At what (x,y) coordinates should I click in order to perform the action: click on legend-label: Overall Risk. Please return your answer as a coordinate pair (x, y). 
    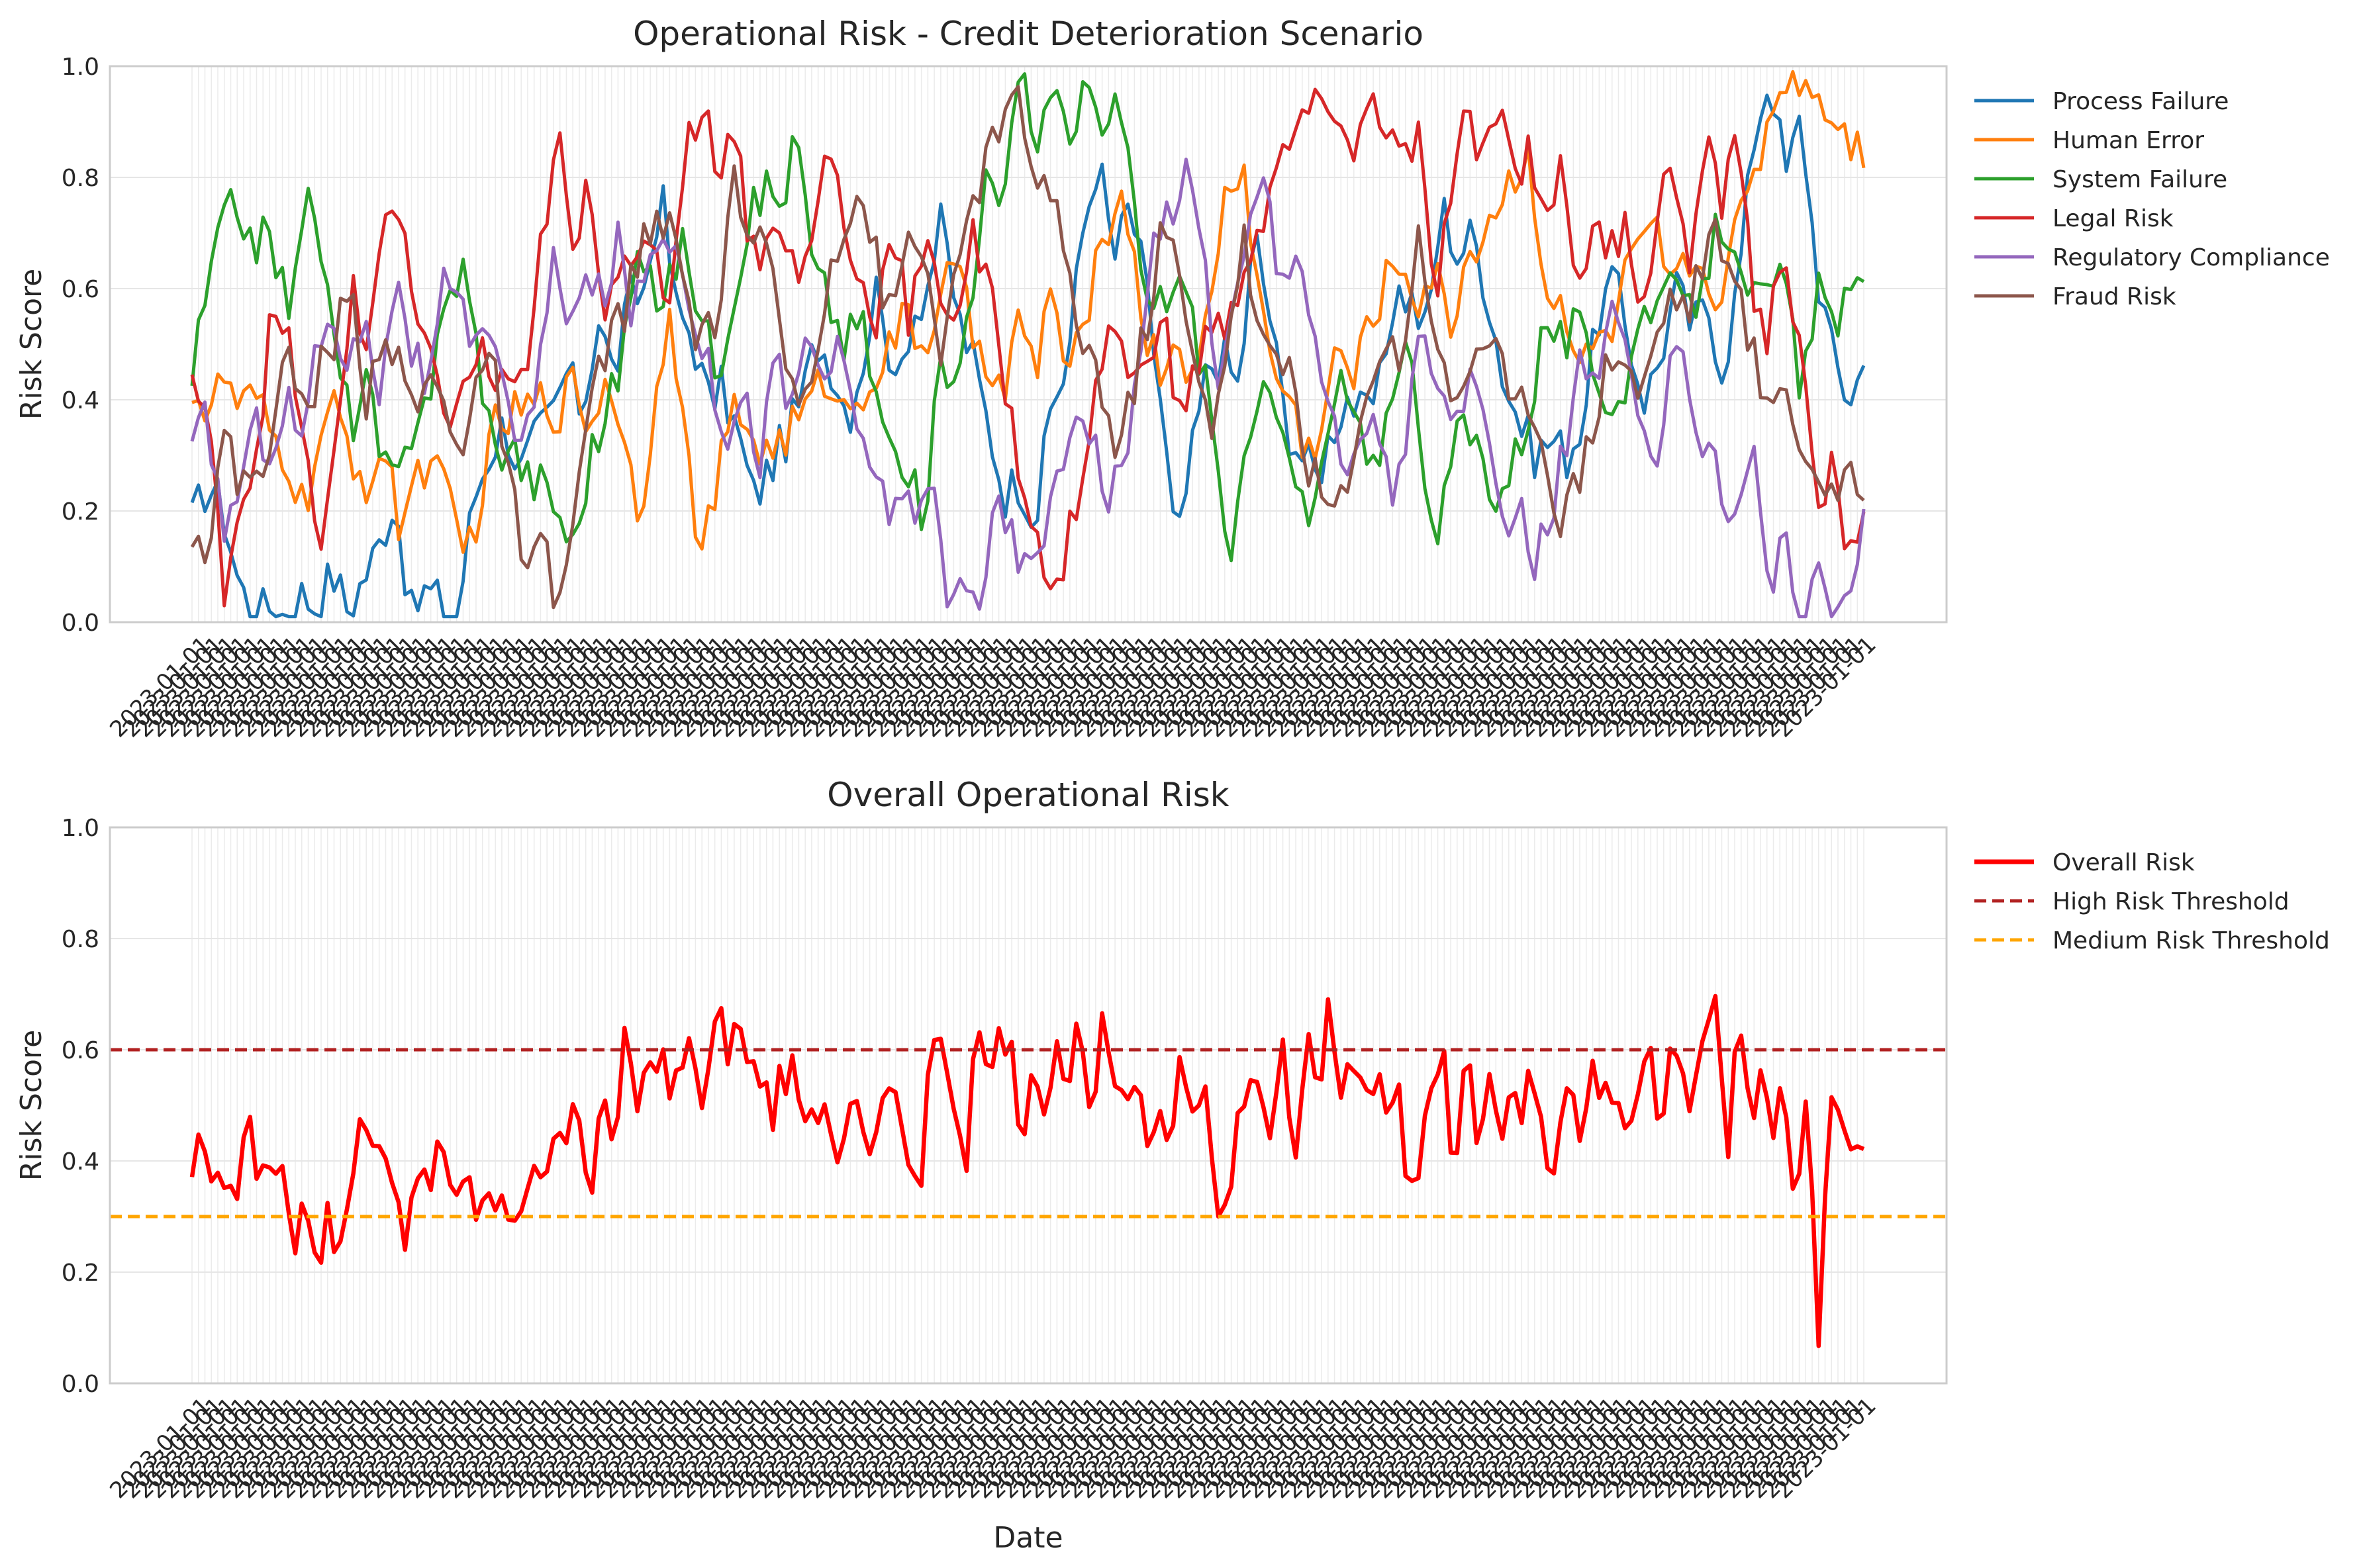
    Looking at the image, I should click on (2123, 862).